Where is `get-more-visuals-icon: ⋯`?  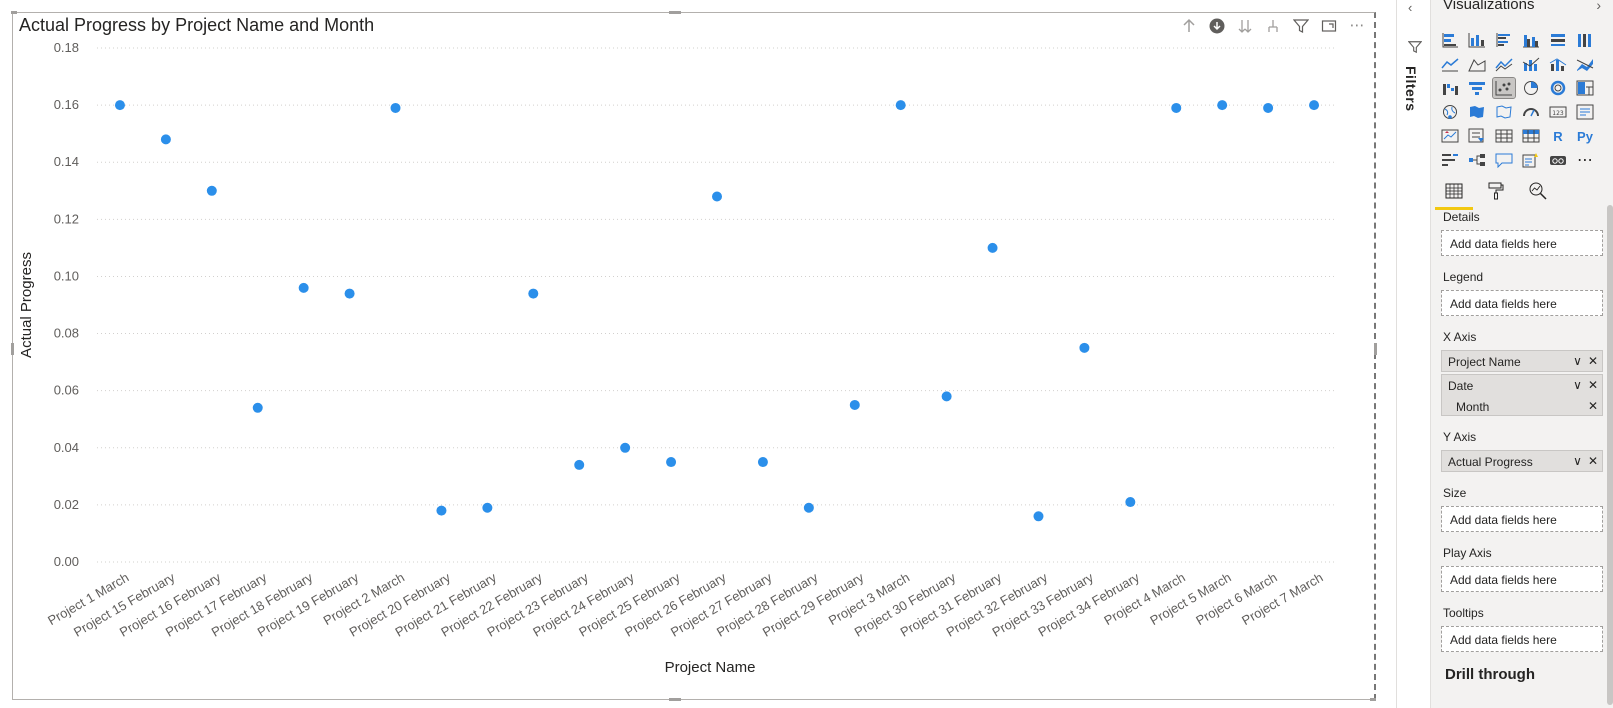
get-more-visuals-icon: ⋯ is located at coordinates (1585, 160).